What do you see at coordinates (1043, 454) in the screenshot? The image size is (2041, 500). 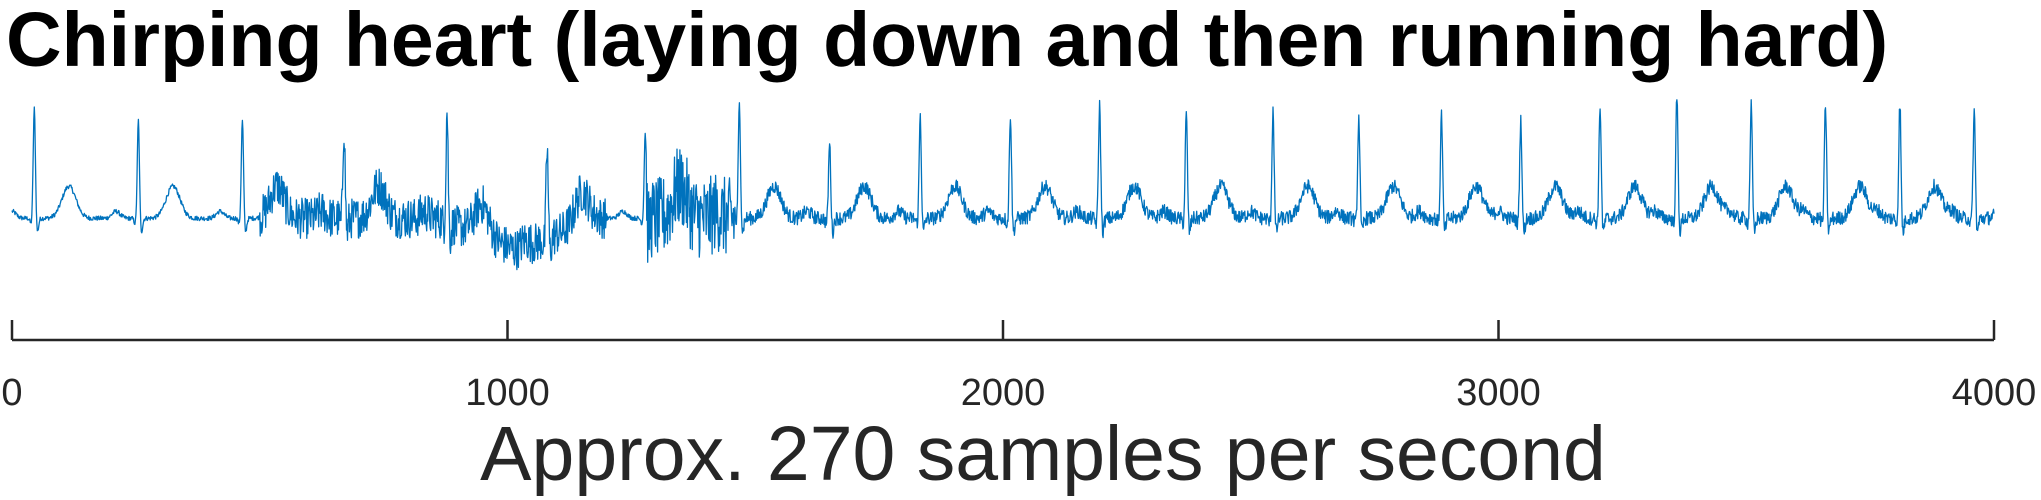 I see `x-axis-label: Approx. 270 samples per second` at bounding box center [1043, 454].